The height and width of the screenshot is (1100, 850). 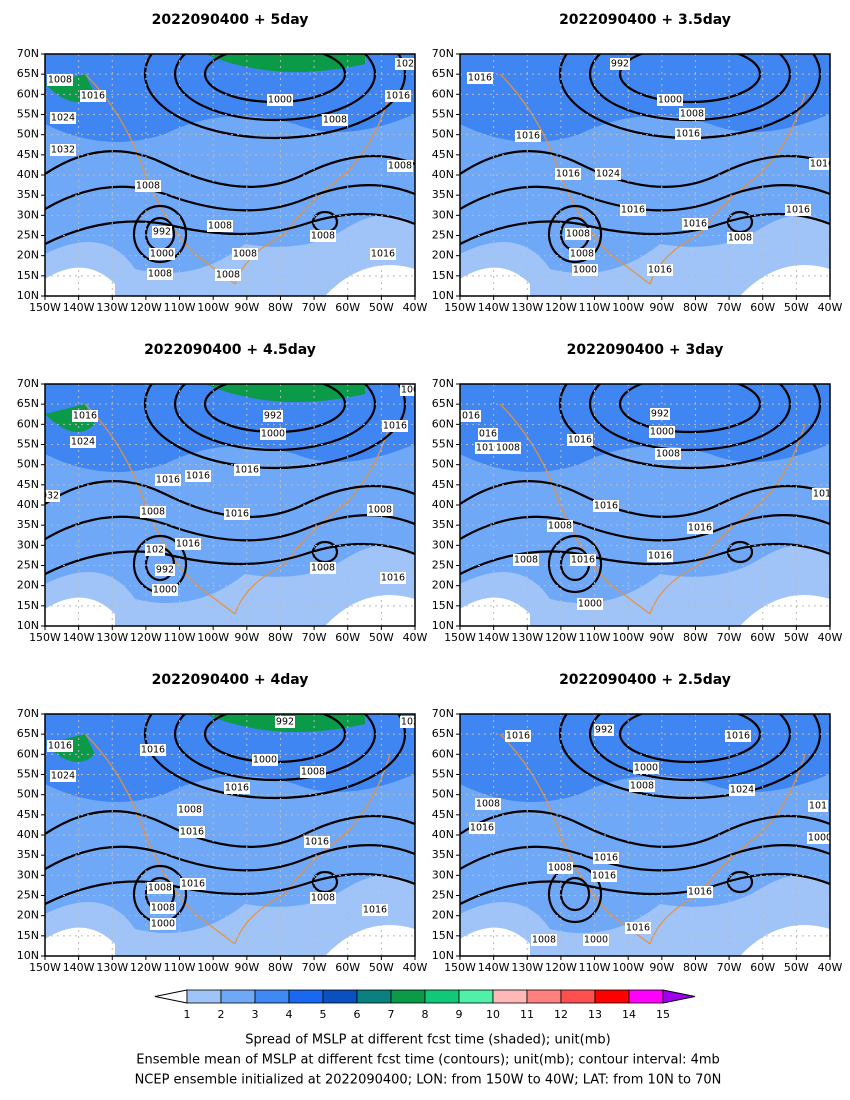 What do you see at coordinates (443, 194) in the screenshot?
I see `lat-label: 35N` at bounding box center [443, 194].